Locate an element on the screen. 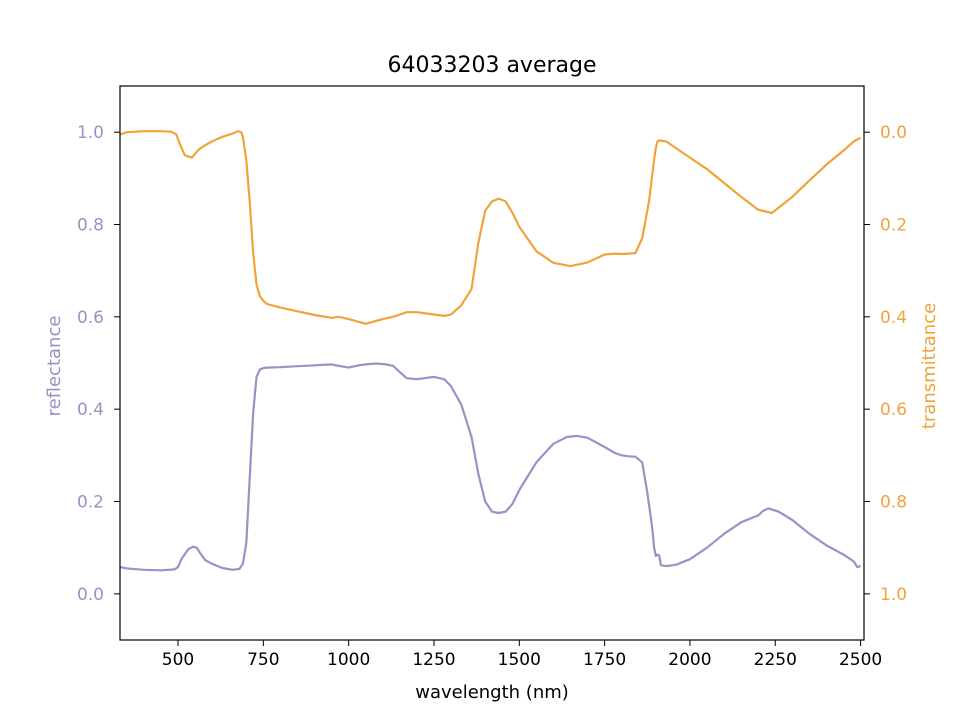  y-right-tick-label: 1.0 is located at coordinates (893, 595).